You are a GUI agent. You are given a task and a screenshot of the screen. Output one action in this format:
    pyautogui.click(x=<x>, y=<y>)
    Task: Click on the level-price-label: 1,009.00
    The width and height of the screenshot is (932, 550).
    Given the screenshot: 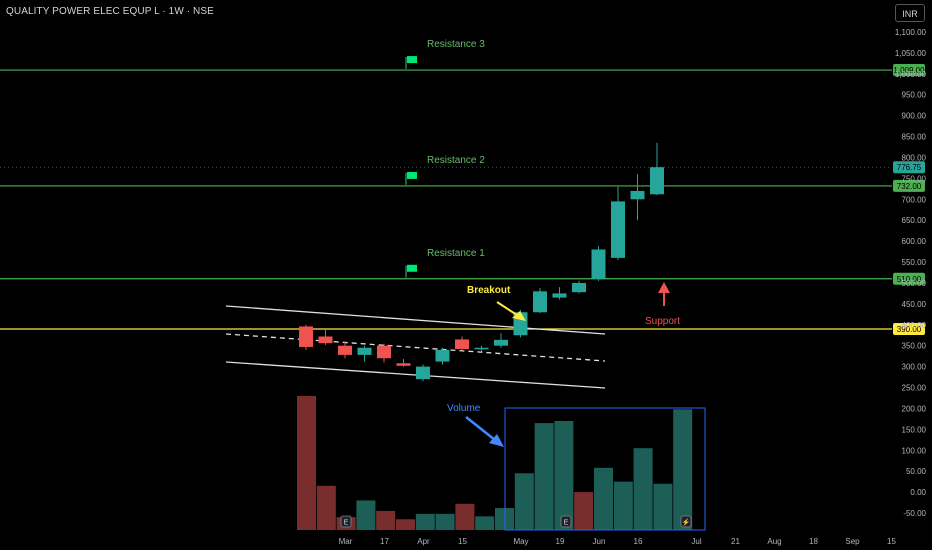 What is the action you would take?
    pyautogui.click(x=909, y=70)
    